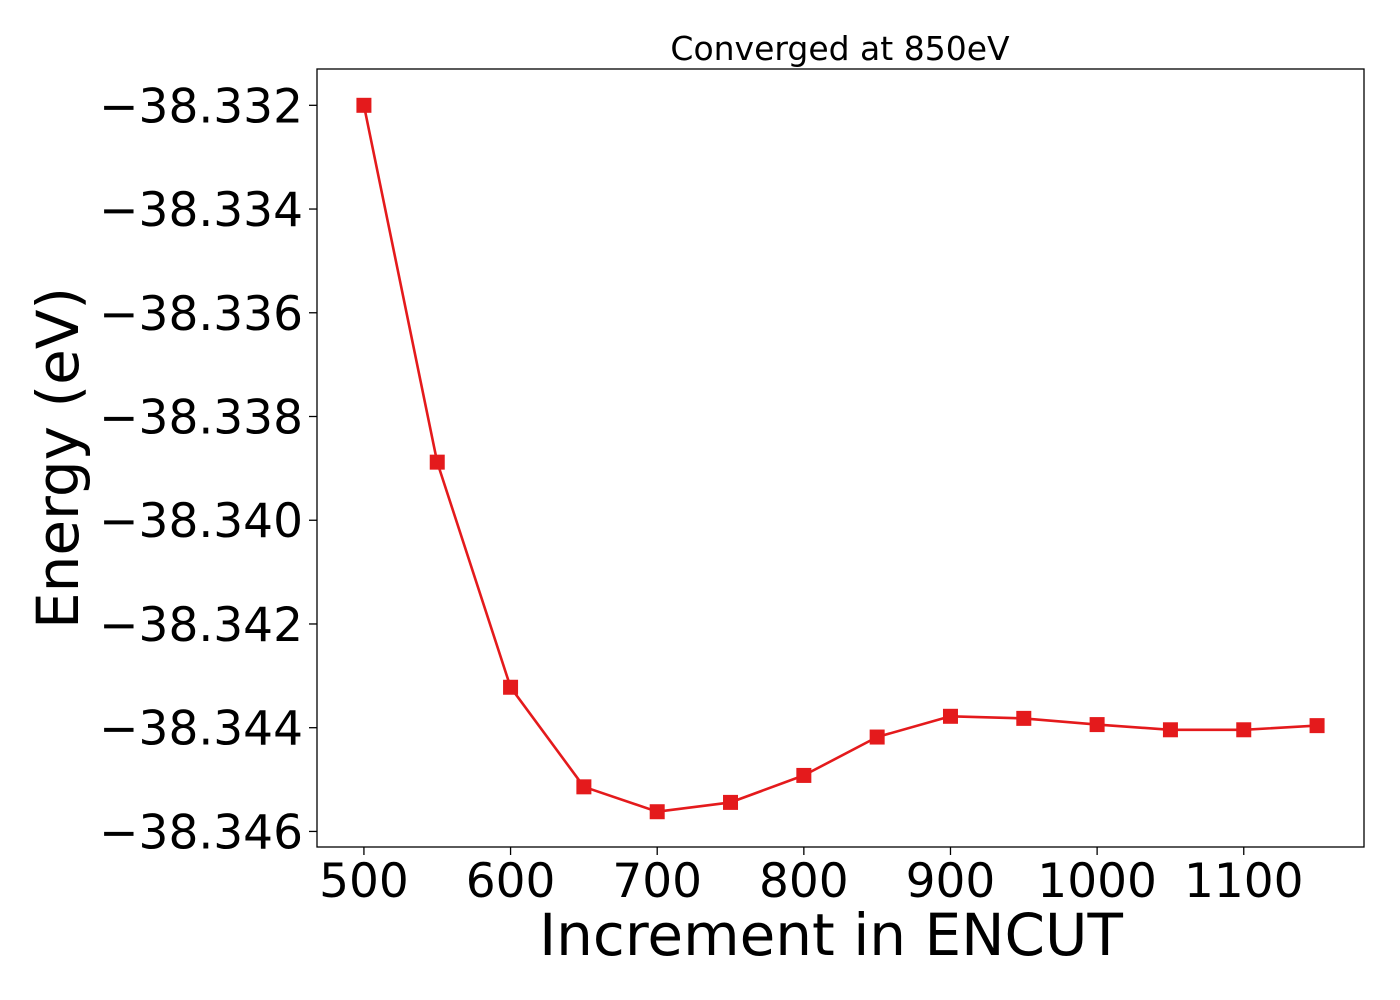 The width and height of the screenshot is (1400, 1000). I want to click on x-tick-label: 600, so click(511, 881).